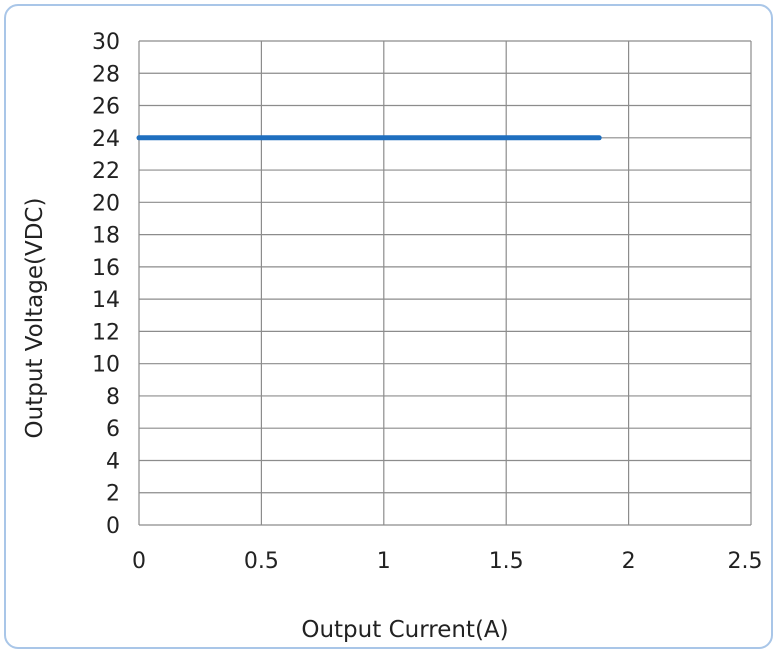 Image resolution: width=779 pixels, height=655 pixels. What do you see at coordinates (106, 42) in the screenshot?
I see `y-tick-label: 30` at bounding box center [106, 42].